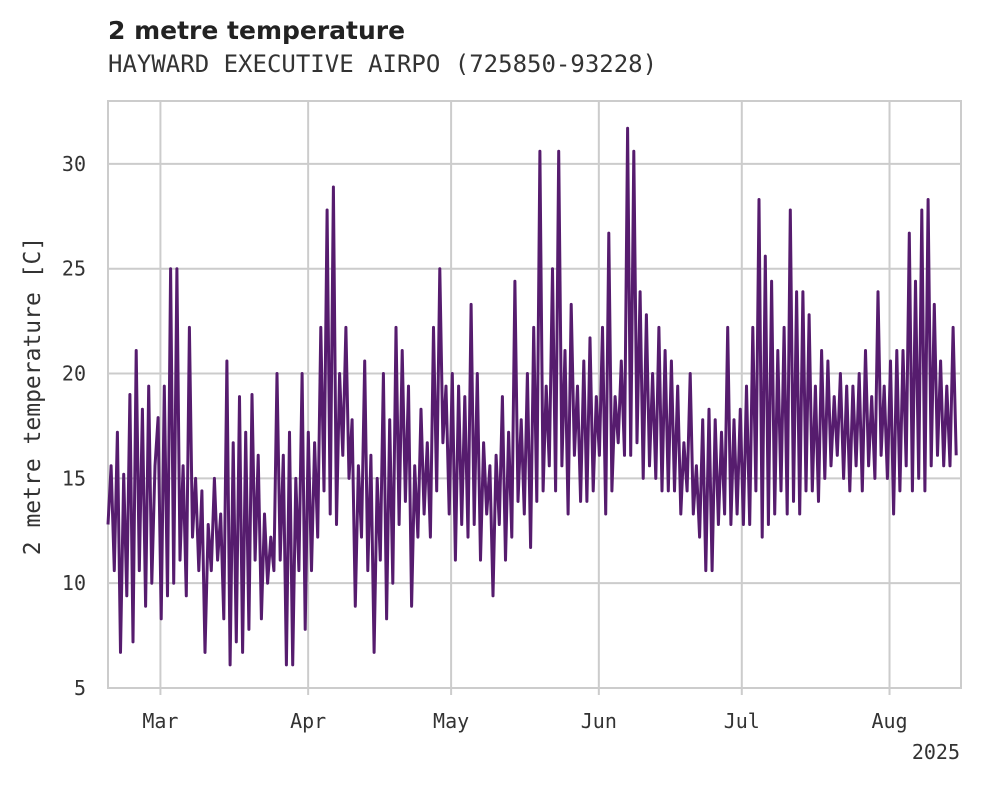  What do you see at coordinates (308, 721) in the screenshot?
I see `x-tick-label: Apr` at bounding box center [308, 721].